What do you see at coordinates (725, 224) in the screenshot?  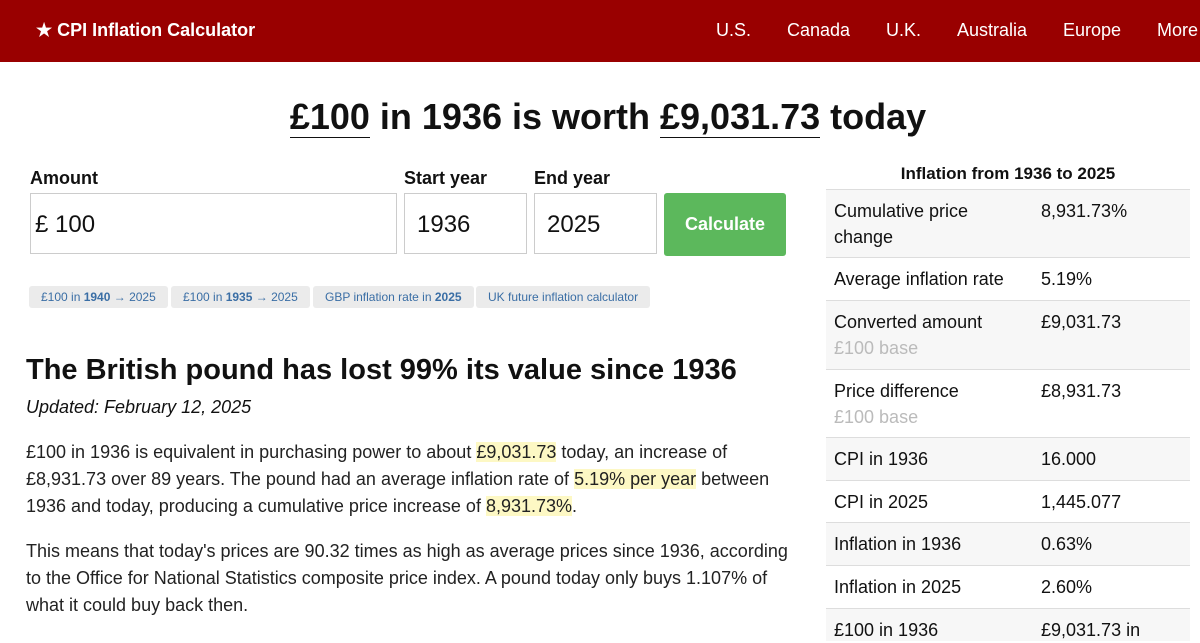 I see `calculate-button: Calculate` at bounding box center [725, 224].